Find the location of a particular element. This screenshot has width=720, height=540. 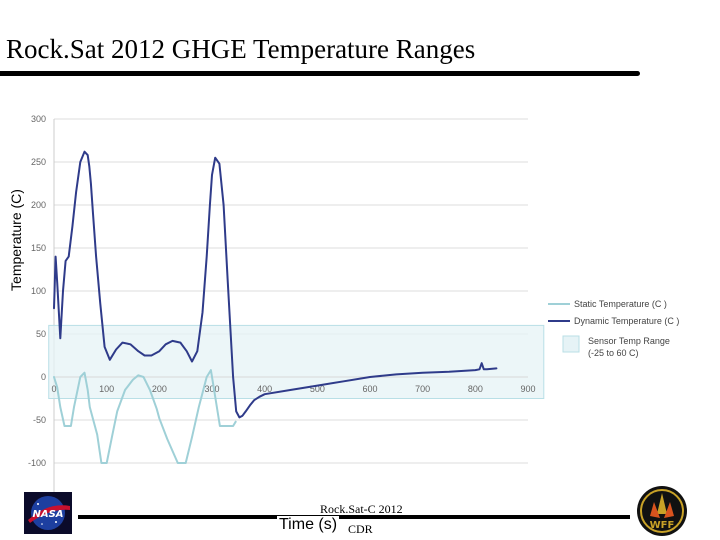

footer-rule is located at coordinates (354, 517).